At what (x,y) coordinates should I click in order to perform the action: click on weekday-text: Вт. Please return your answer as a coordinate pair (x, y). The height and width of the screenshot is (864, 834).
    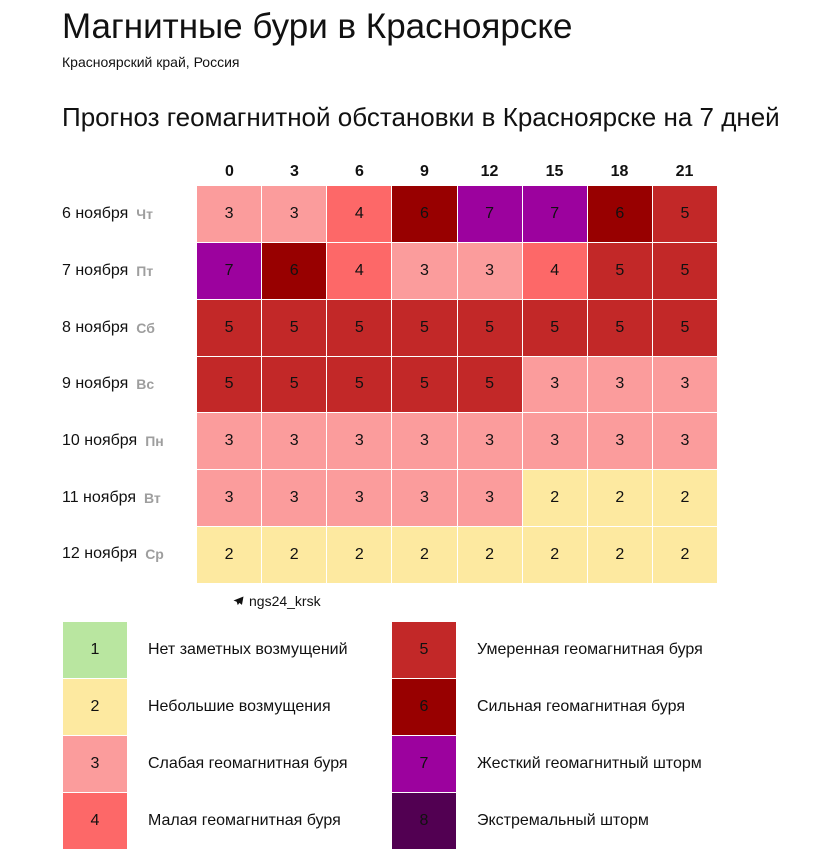
    Looking at the image, I should click on (152, 497).